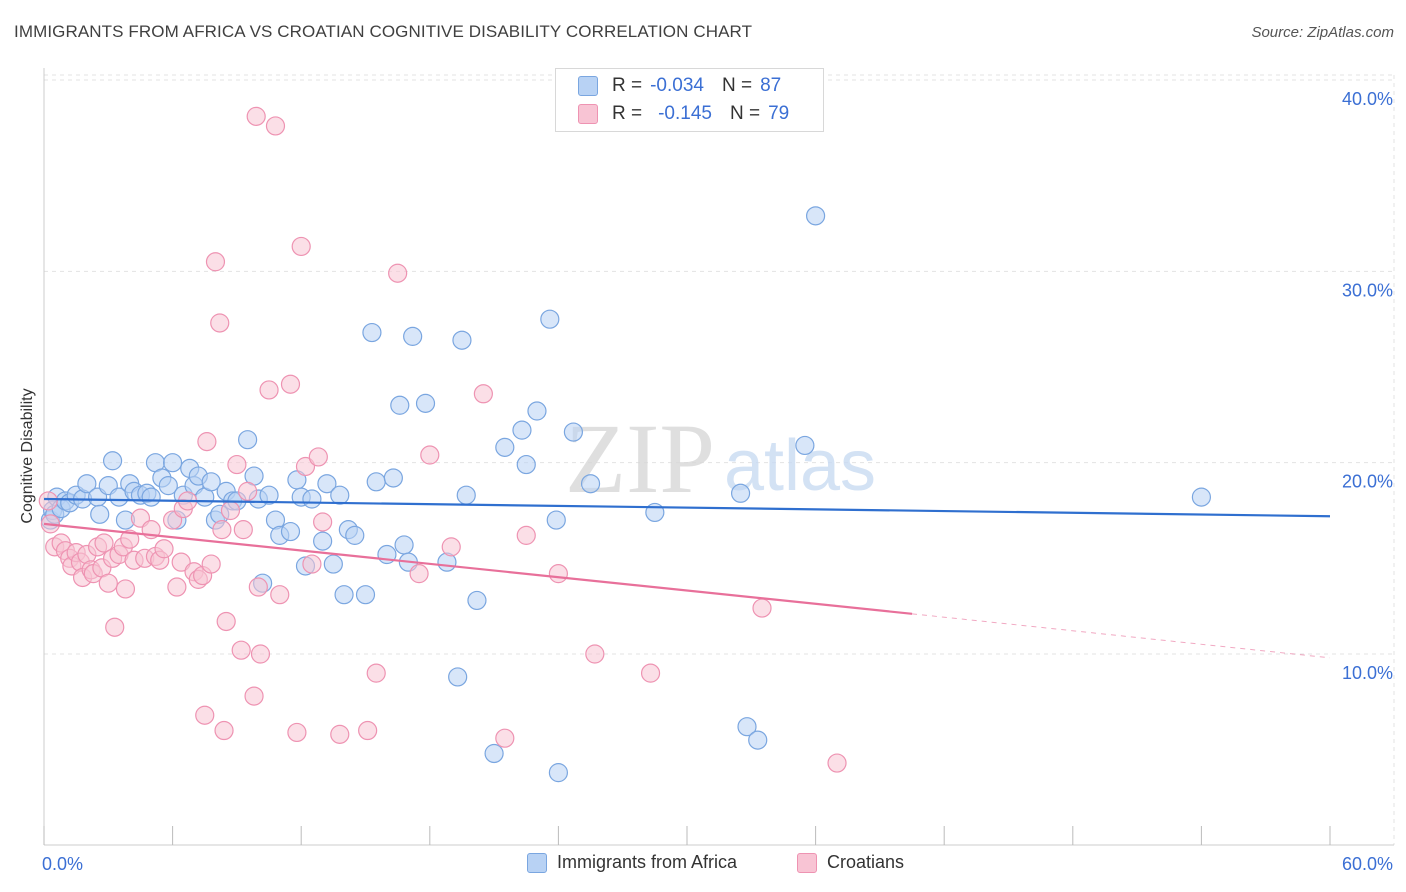 The image size is (1406, 892). Describe the element at coordinates (779, 113) in the screenshot. I see `legend-n-value: 79` at that location.